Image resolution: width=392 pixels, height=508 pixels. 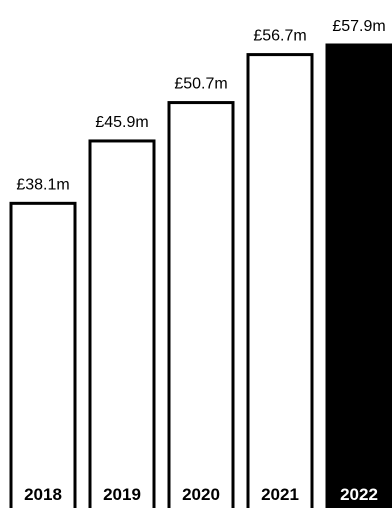 What do you see at coordinates (121, 122) in the screenshot?
I see `value-label-2019: £45.9m` at bounding box center [121, 122].